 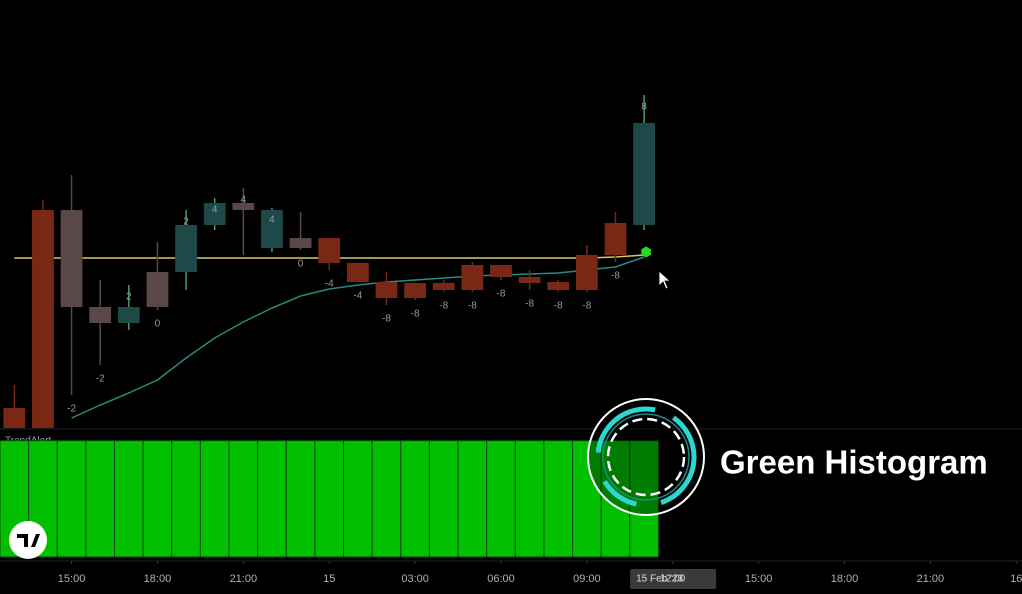 I want to click on logo-mark, so click(x=28, y=540).